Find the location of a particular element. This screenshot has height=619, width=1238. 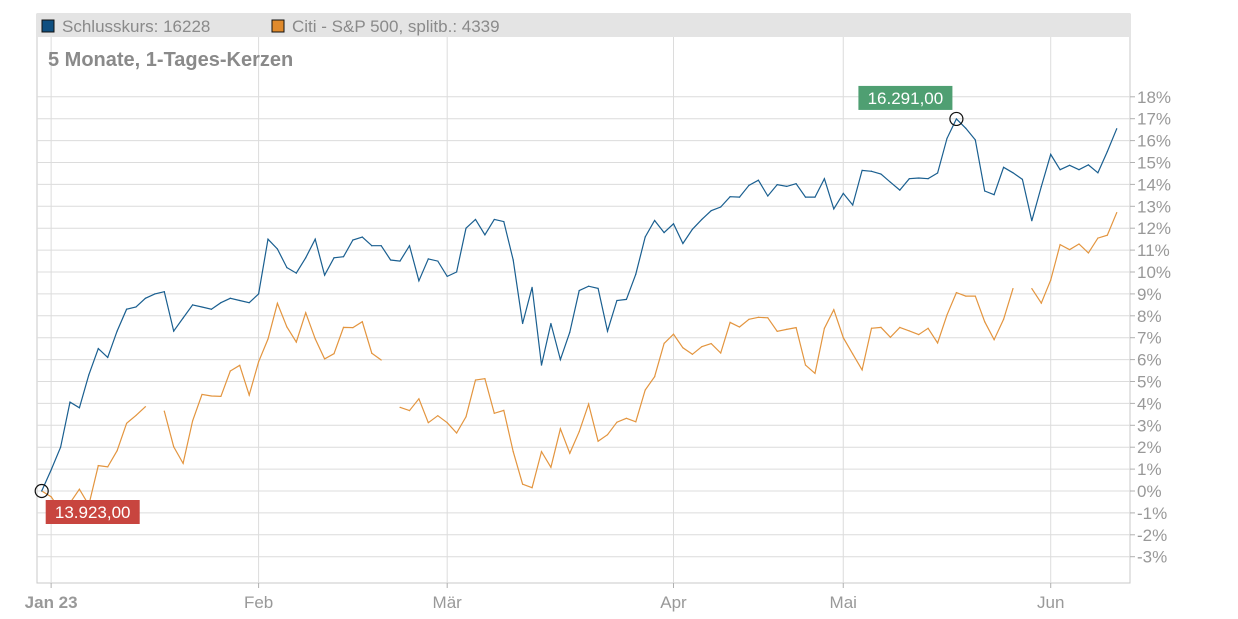

x-tick-label: Jun is located at coordinates (1050, 602).